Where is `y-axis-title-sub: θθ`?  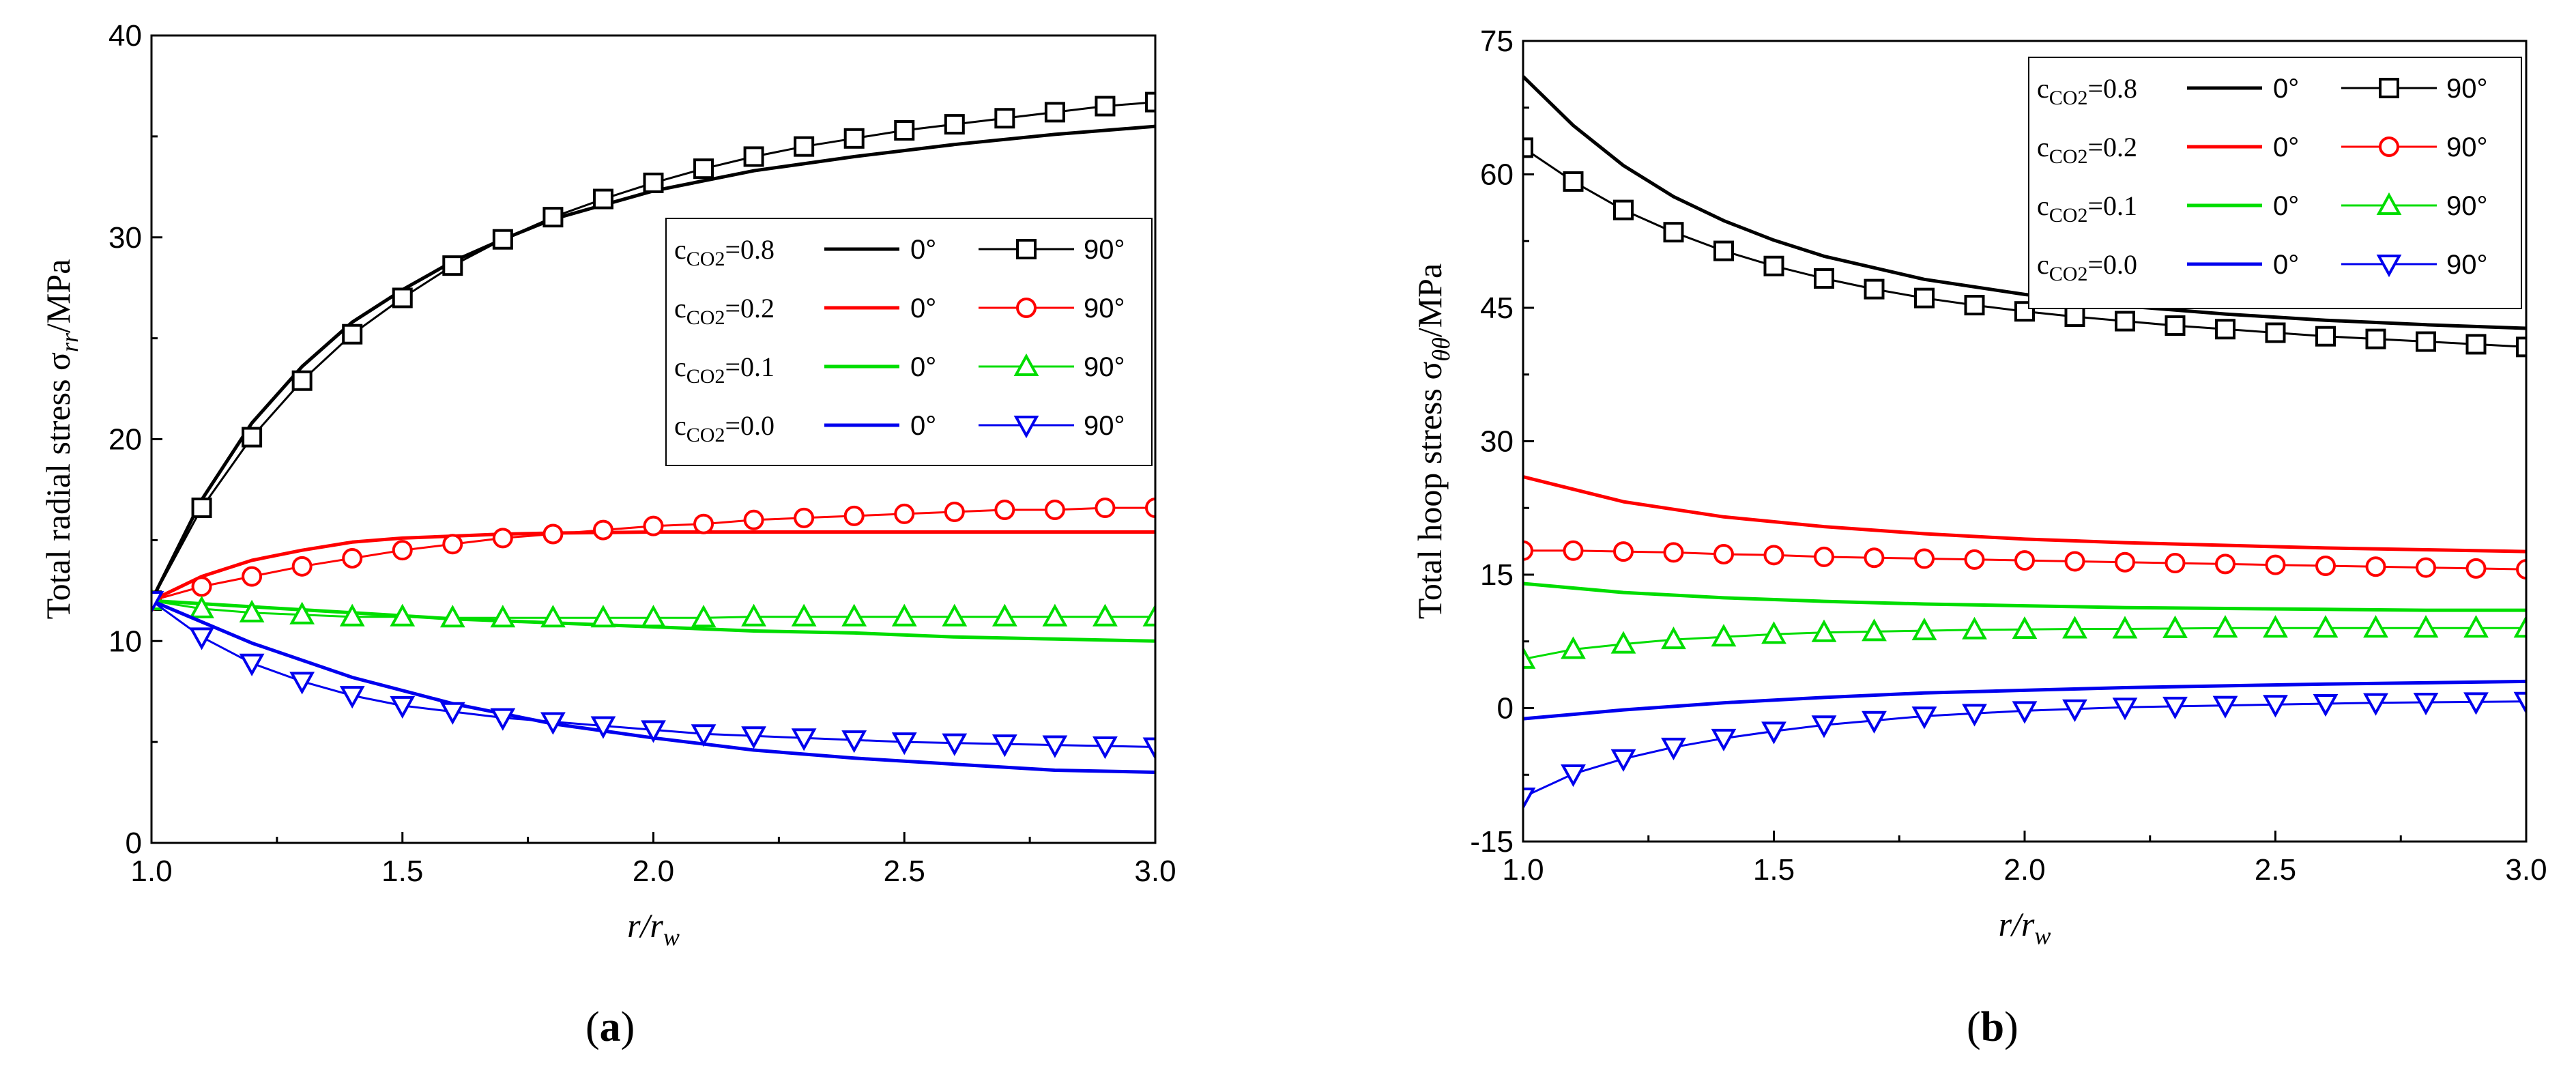
y-axis-title-sub: θθ is located at coordinates (1441, 349).